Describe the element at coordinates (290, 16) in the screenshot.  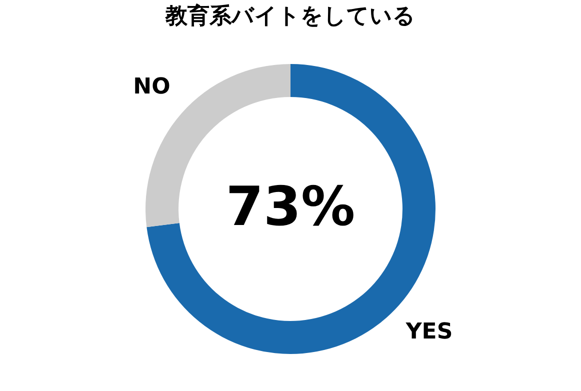
I see `chart-title: 教育系バイトをしている` at that location.